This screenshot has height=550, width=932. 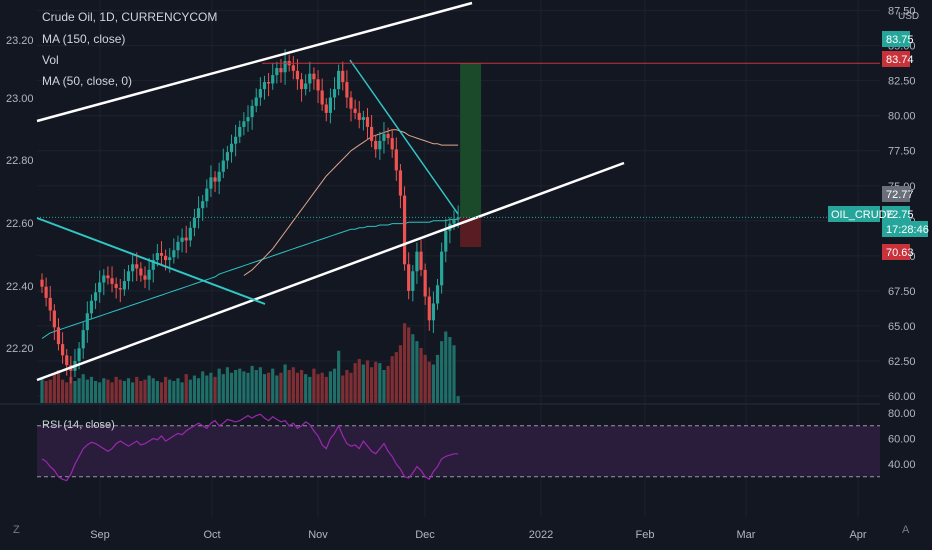 I want to click on log-scale-button: Z, so click(x=16, y=530).